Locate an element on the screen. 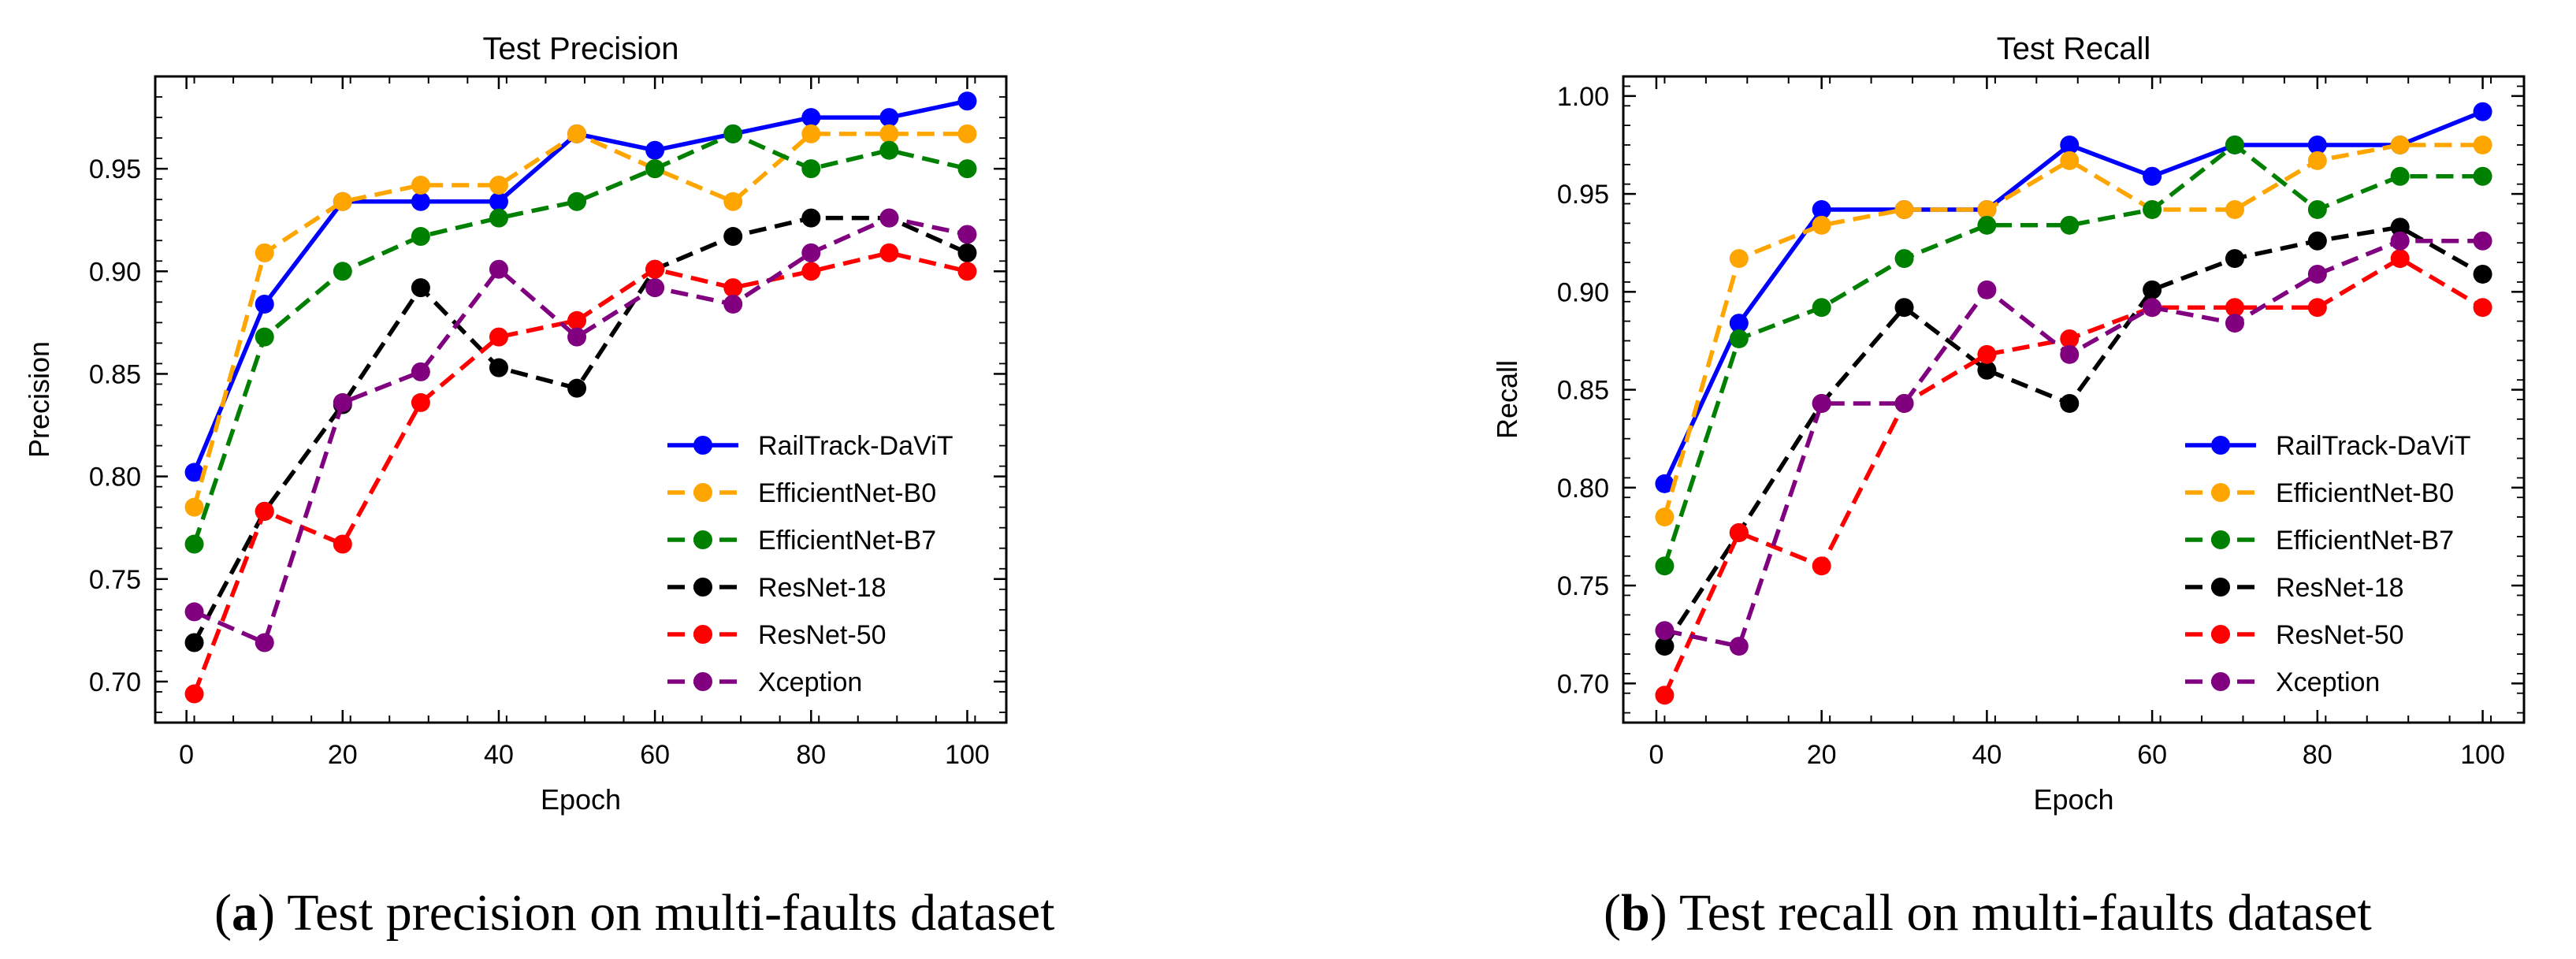 The width and height of the screenshot is (2576, 959). test-precision-title: Test Precision is located at coordinates (581, 49).